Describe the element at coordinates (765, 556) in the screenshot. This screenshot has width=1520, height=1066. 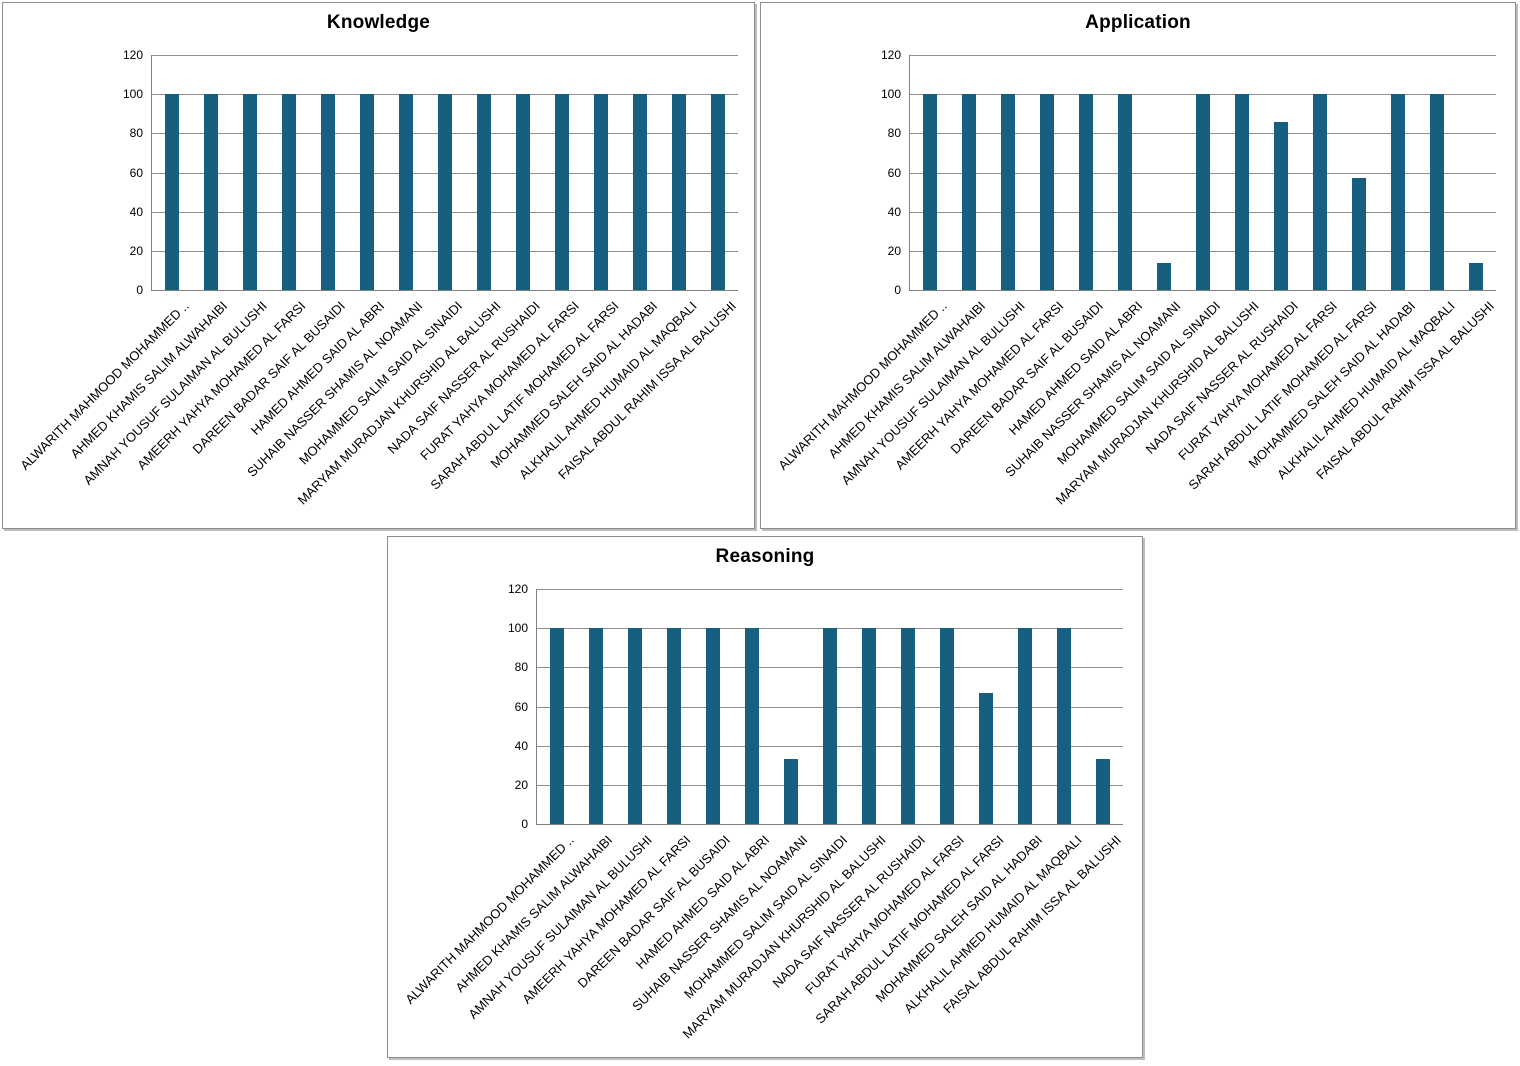
I see `chart-title-reasoning: Reasoning` at that location.